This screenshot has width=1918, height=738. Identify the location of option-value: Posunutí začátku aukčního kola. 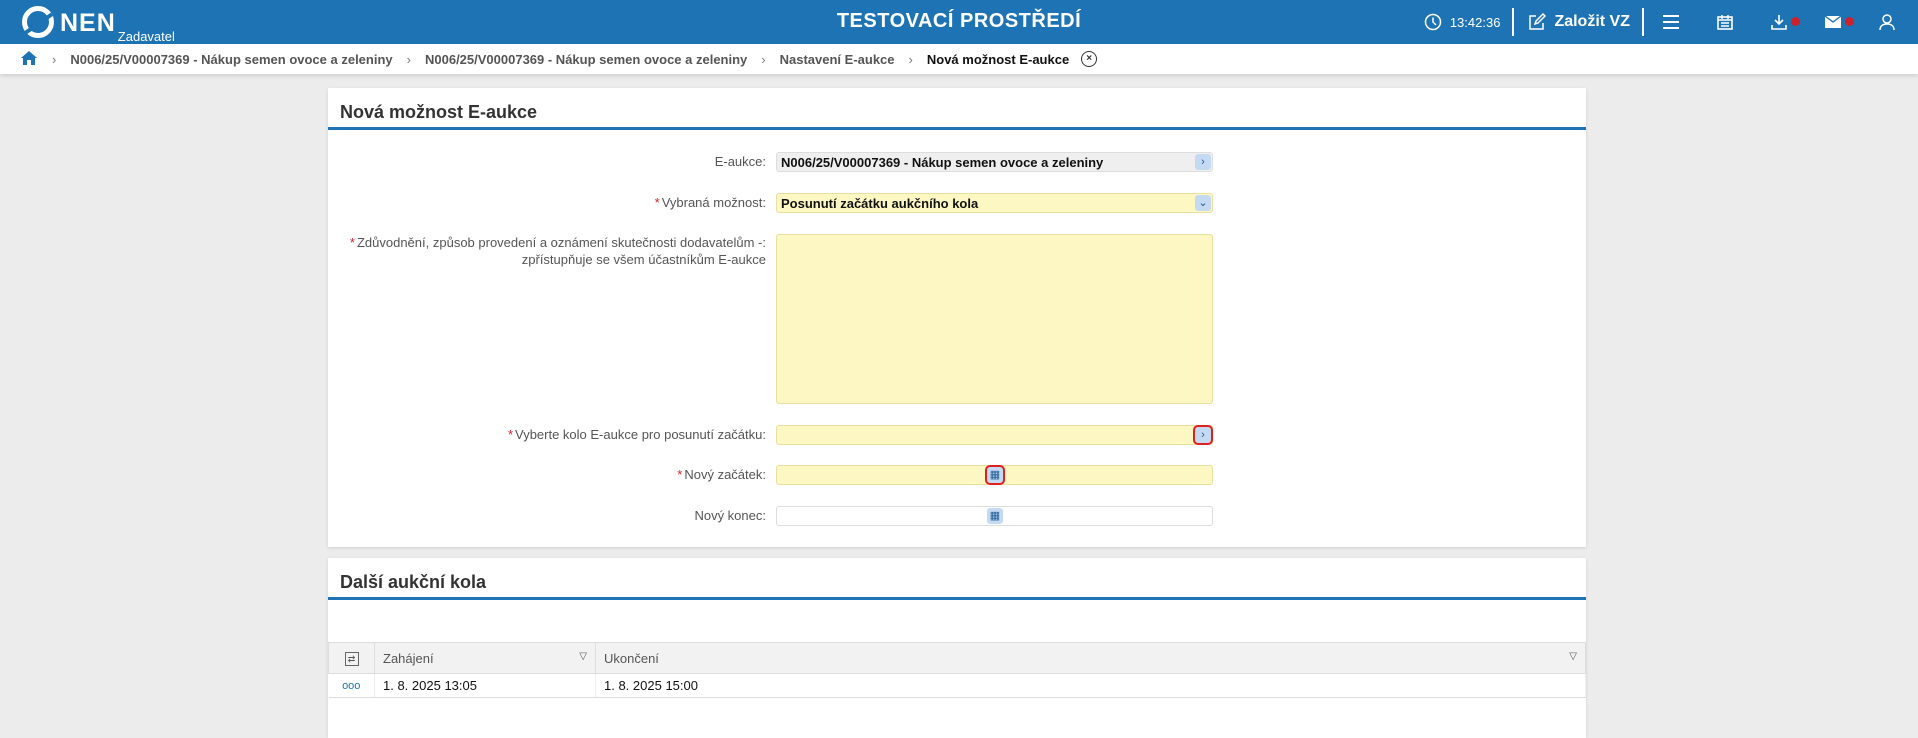
(880, 203).